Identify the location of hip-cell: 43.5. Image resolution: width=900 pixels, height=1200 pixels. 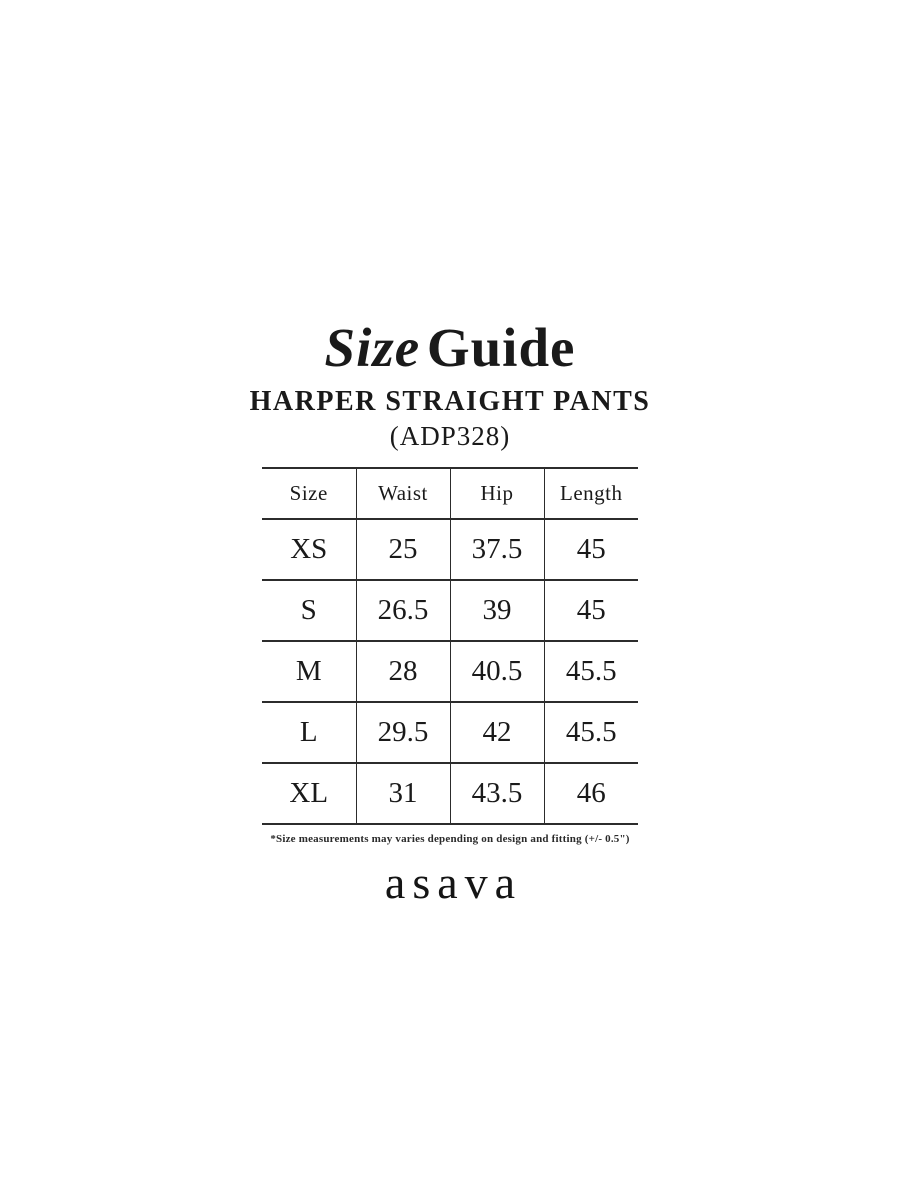
(497, 794).